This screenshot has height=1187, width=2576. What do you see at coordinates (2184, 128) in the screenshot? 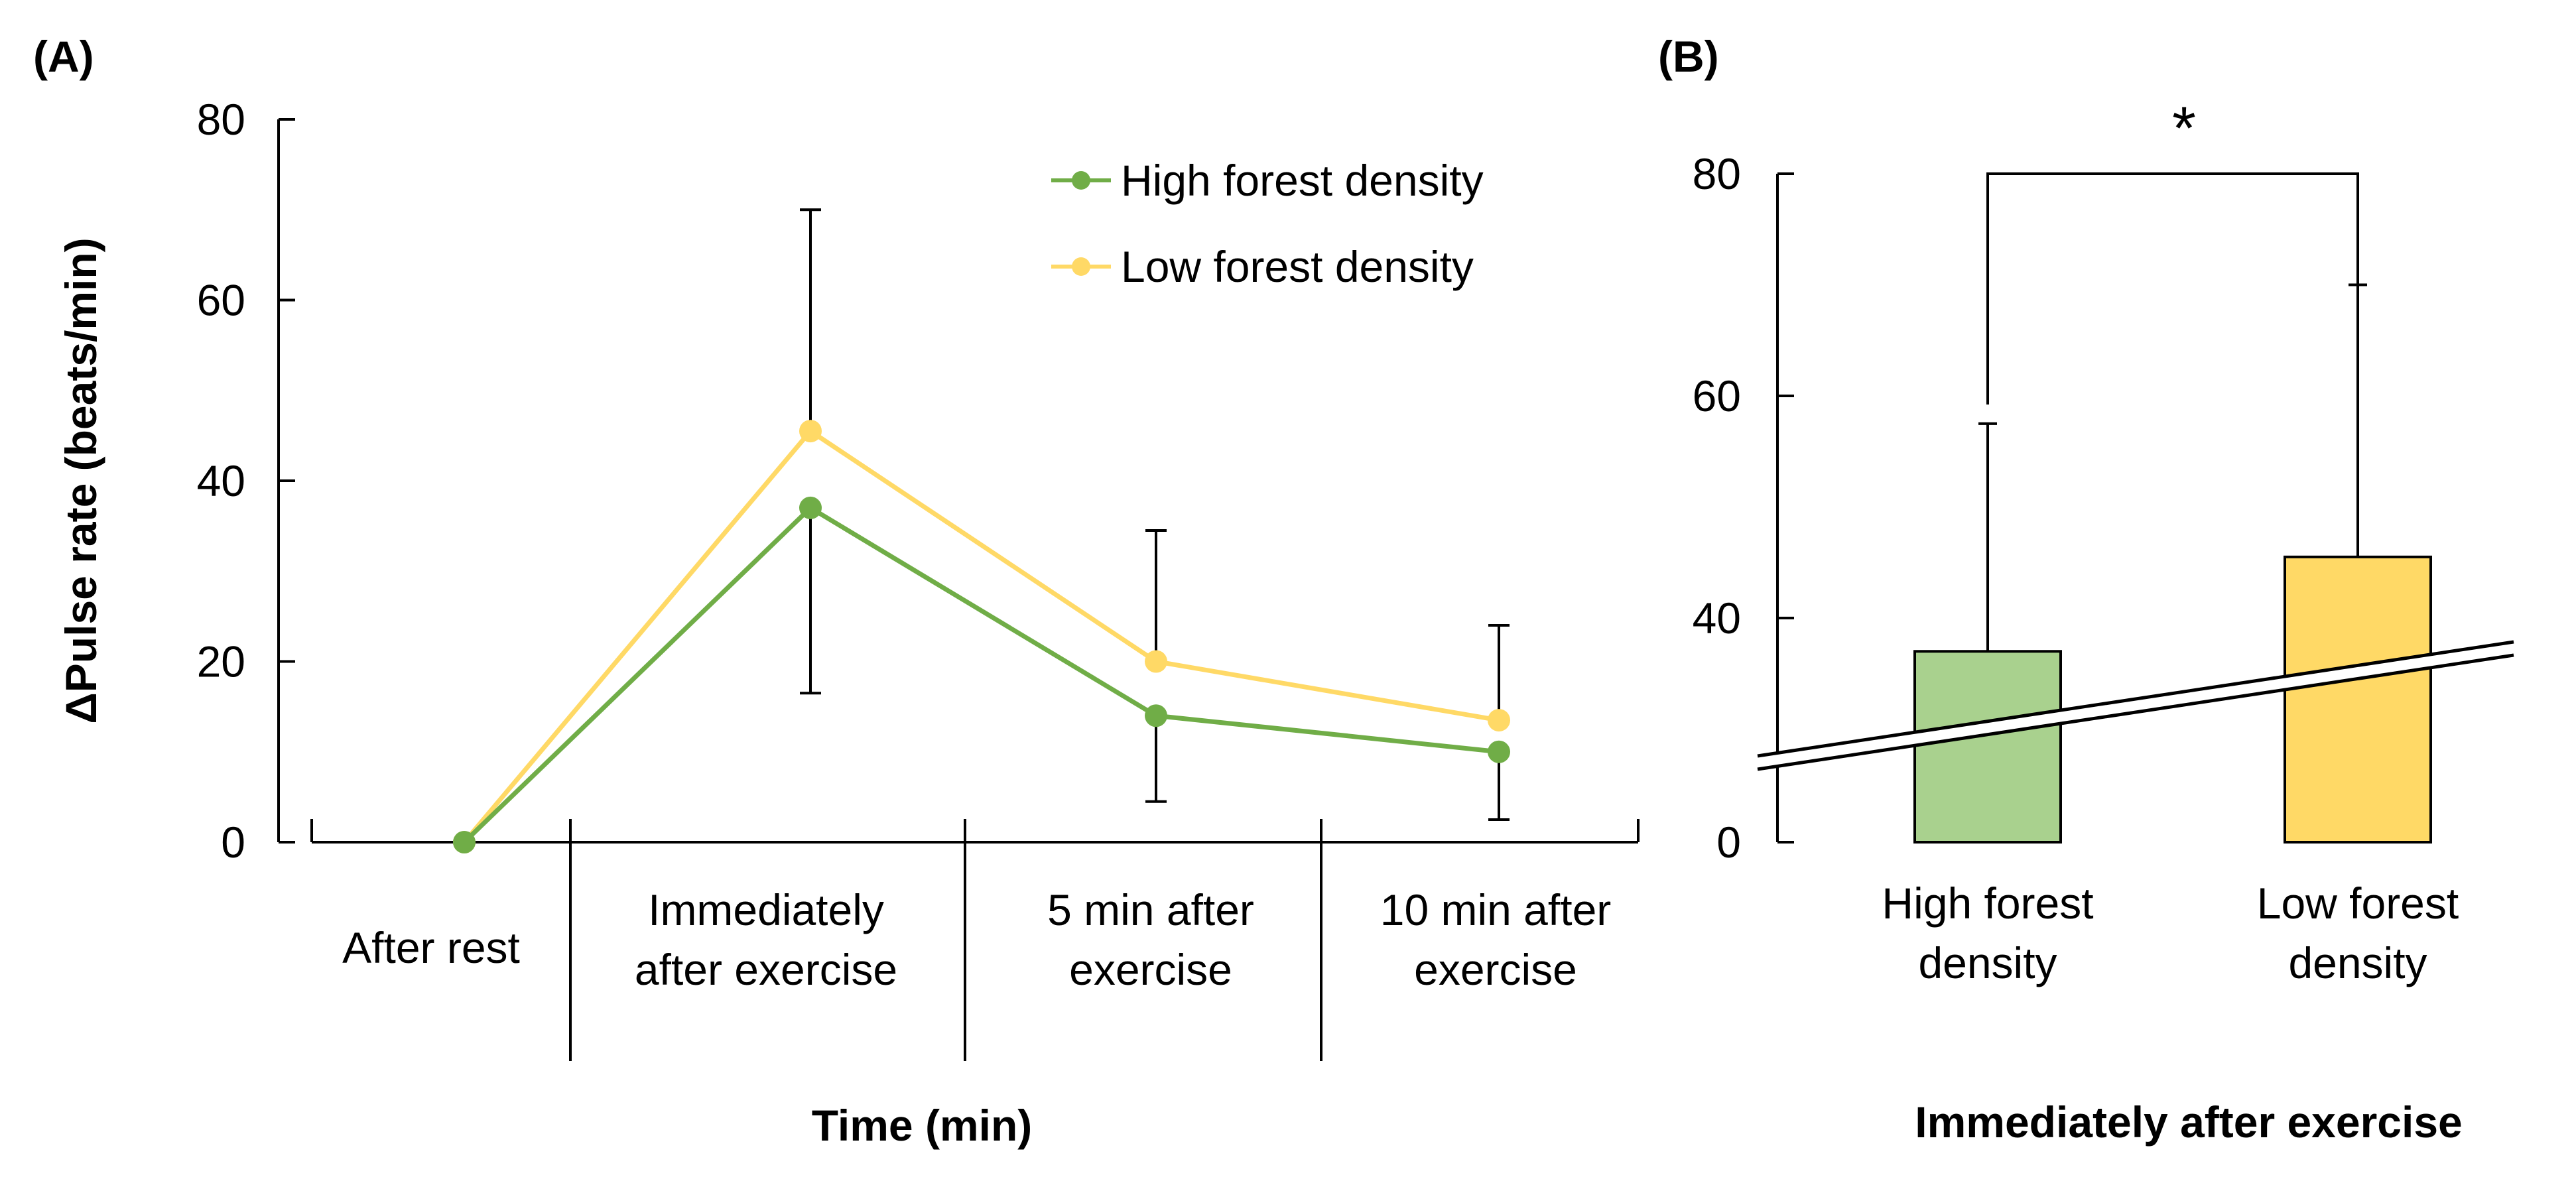
I see `significance-star: *` at bounding box center [2184, 128].